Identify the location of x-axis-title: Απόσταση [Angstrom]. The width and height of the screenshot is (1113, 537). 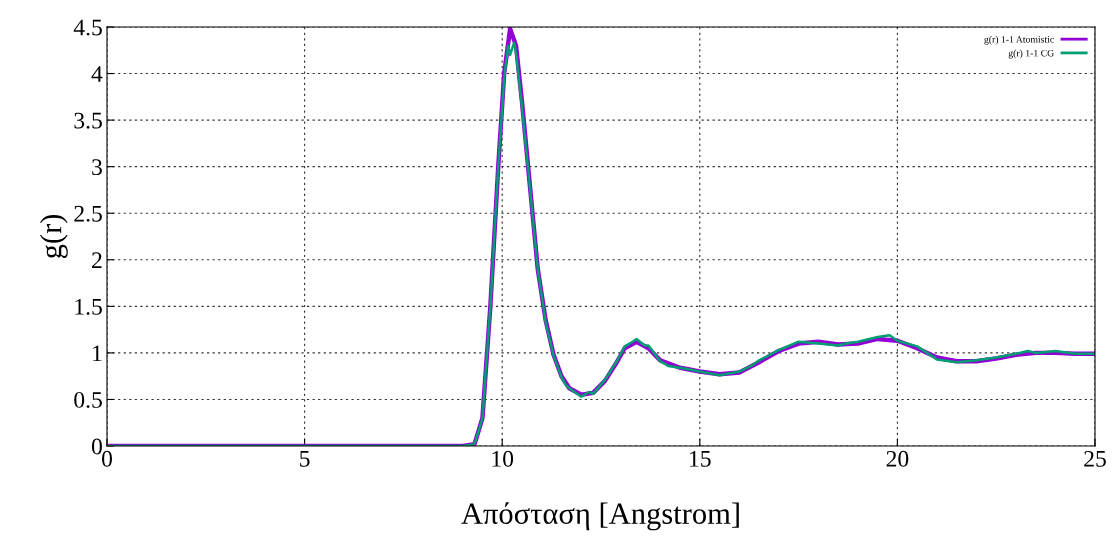
(600, 516).